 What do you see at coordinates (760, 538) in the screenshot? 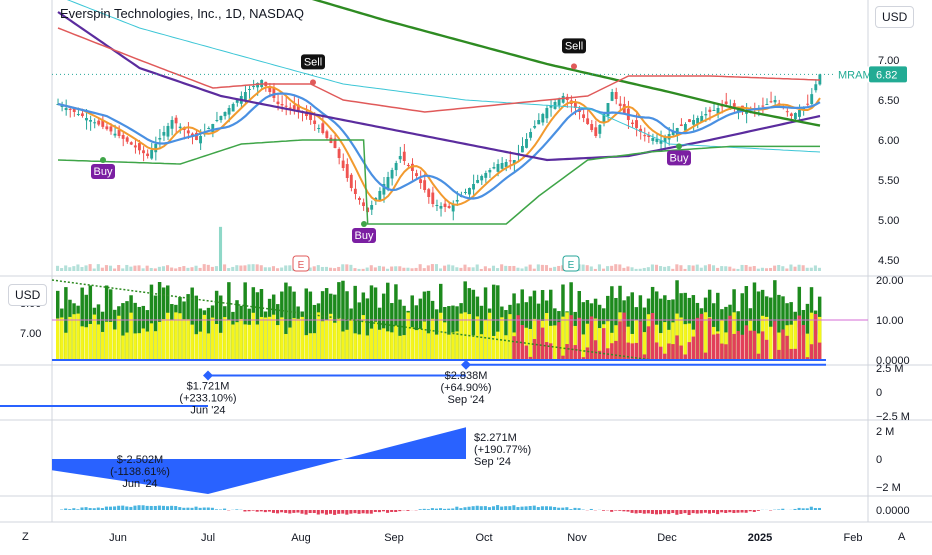
I see `time-tick-label: 2025` at bounding box center [760, 538].